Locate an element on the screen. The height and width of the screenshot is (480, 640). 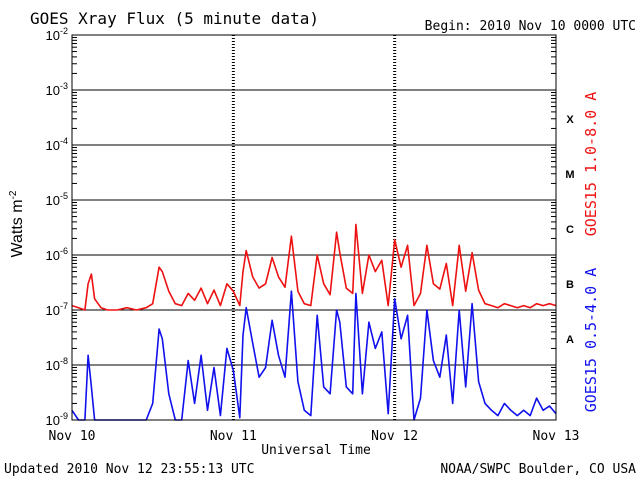
flare-class-x: X is located at coordinates (570, 120).